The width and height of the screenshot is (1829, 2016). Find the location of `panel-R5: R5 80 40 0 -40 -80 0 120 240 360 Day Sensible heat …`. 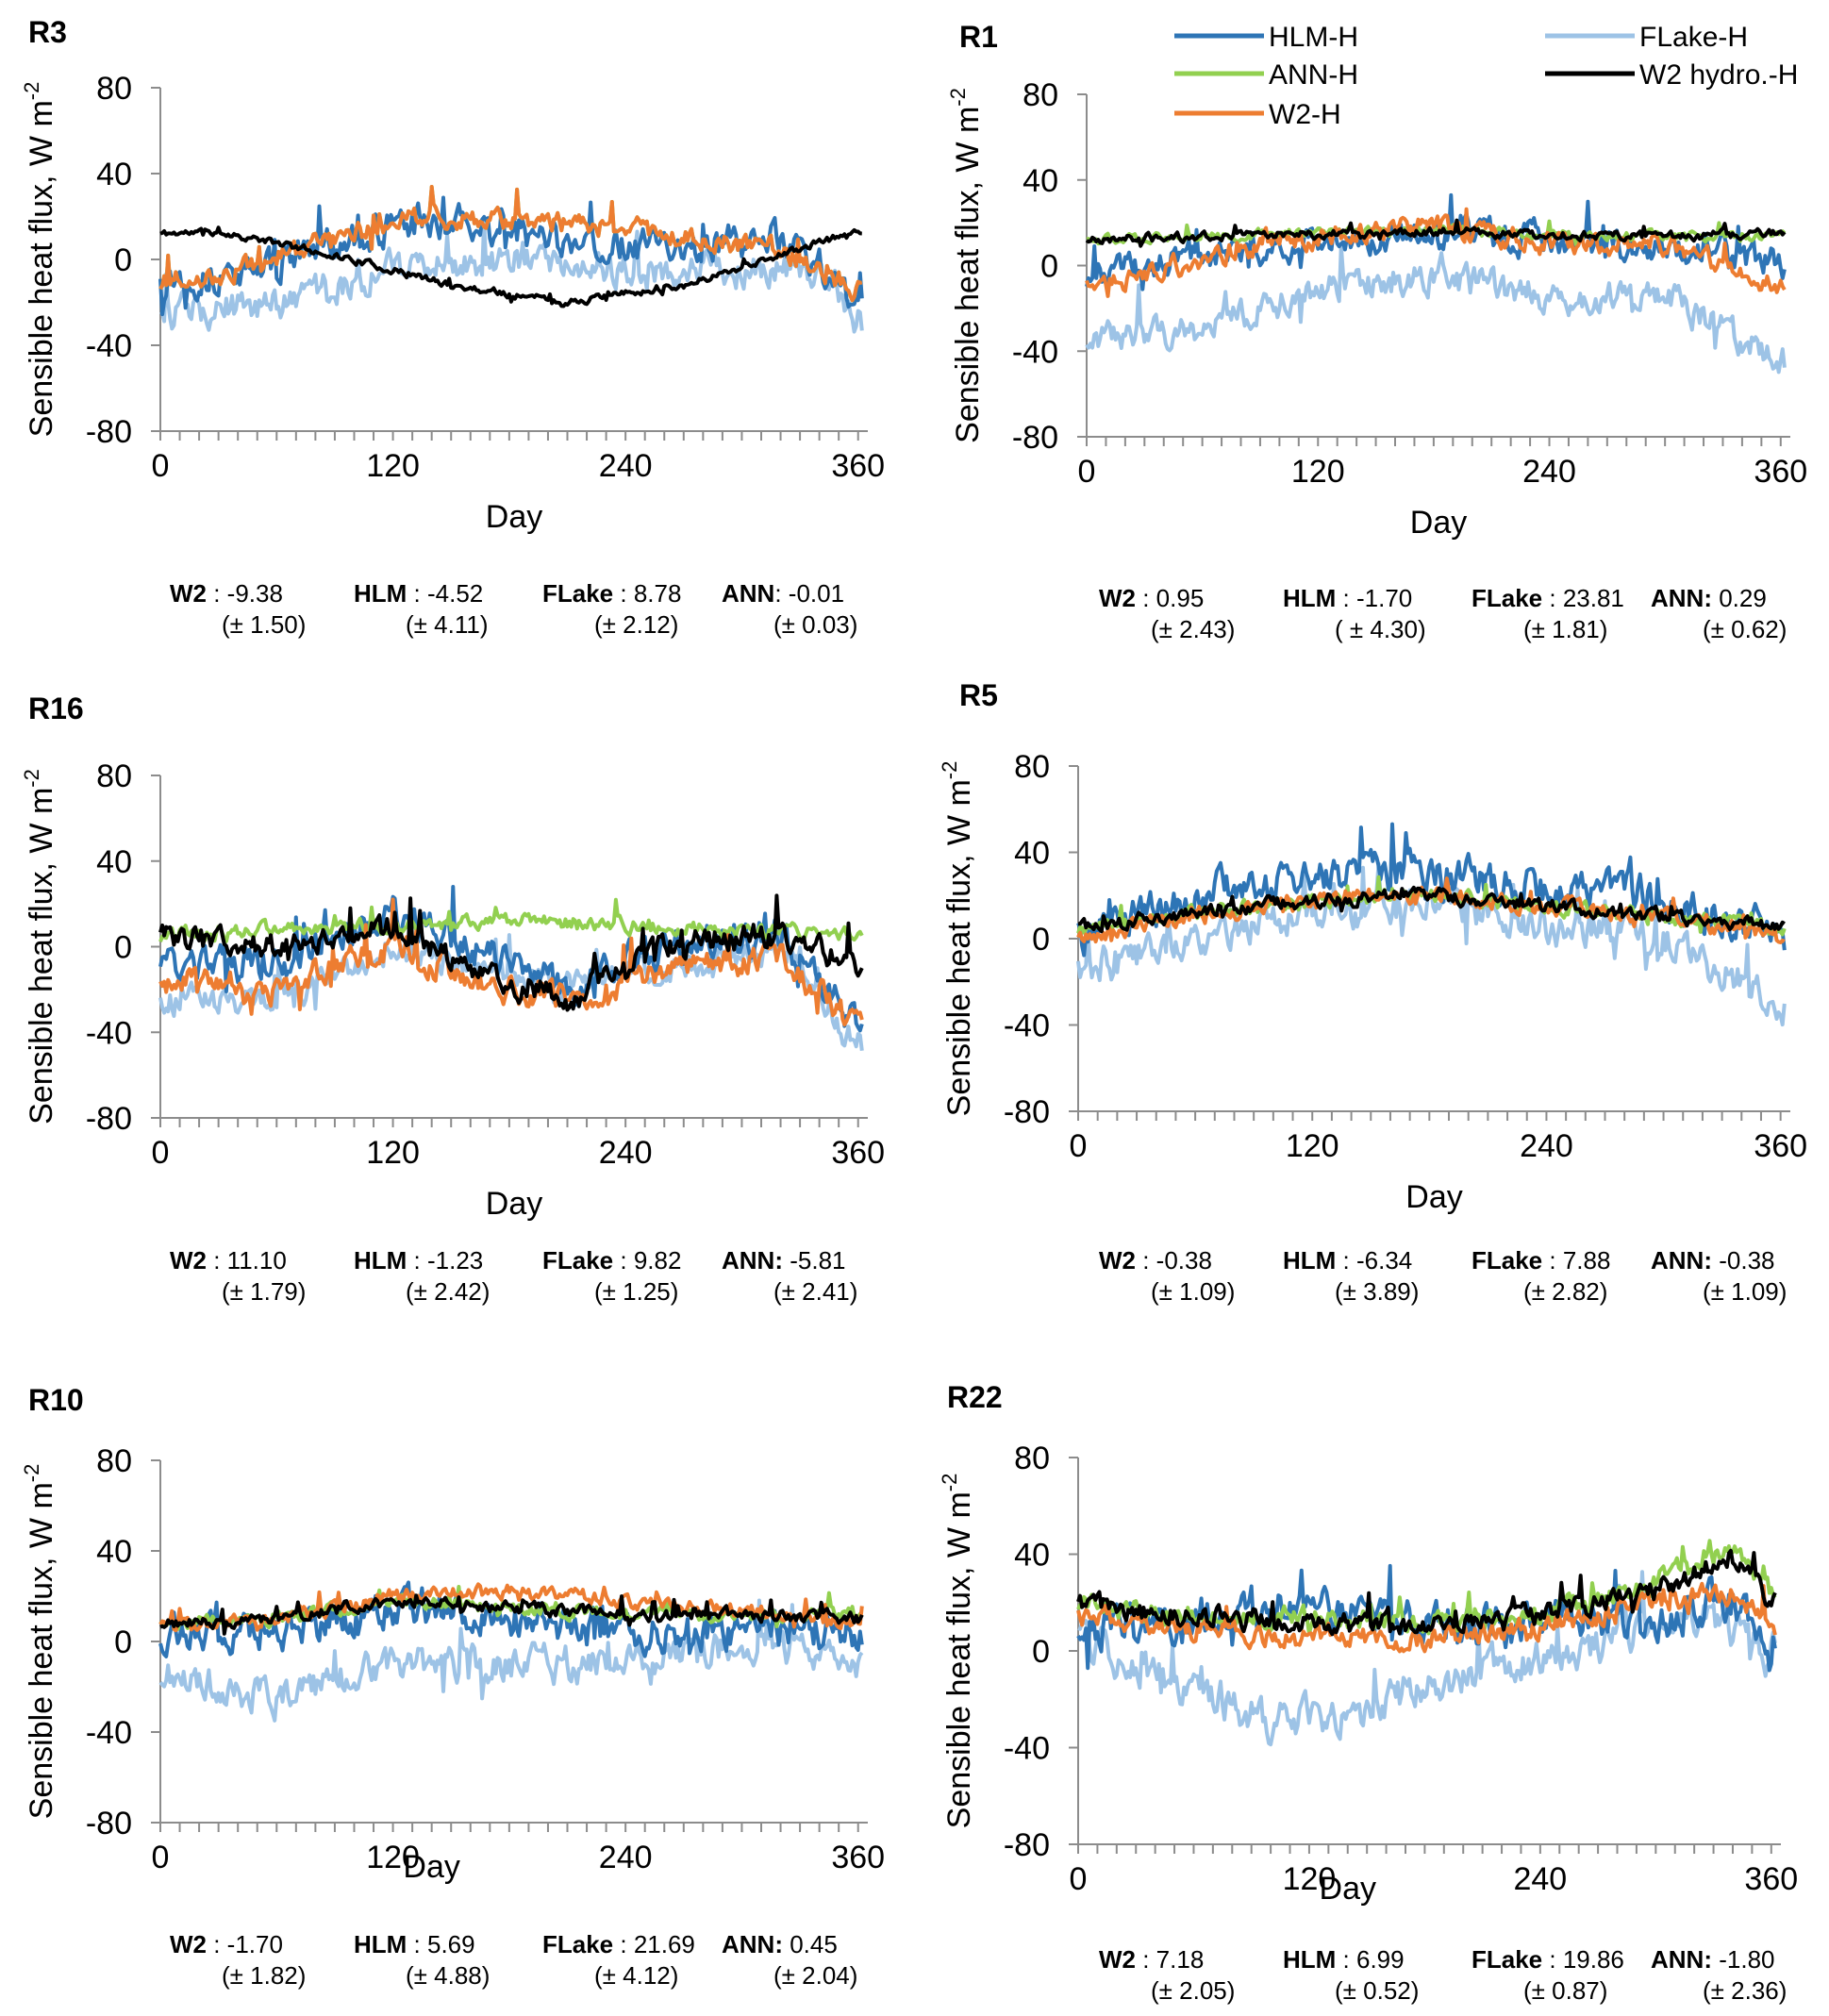

panel-R5: R5 80 40 0 -40 -80 0 120 240 360 Day Sensible heat … is located at coordinates (1372, 992).